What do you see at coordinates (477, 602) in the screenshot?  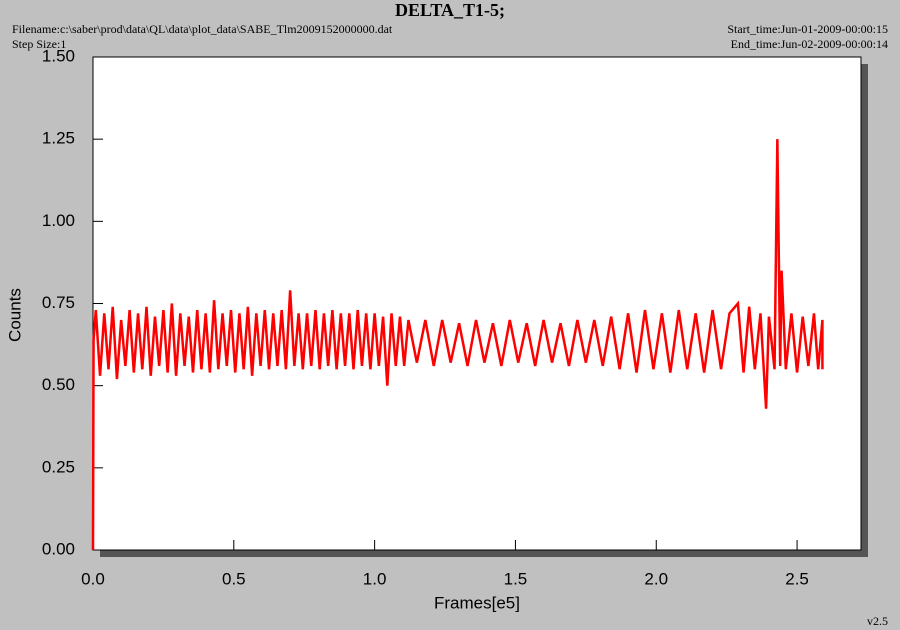 I see `x-axis-label: Frames[e5]` at bounding box center [477, 602].